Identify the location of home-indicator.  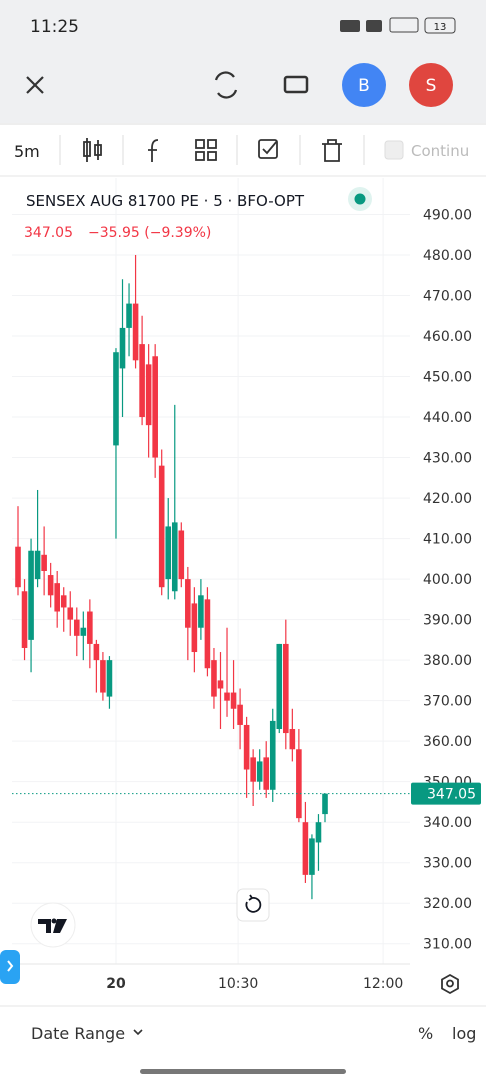
(243, 1071).